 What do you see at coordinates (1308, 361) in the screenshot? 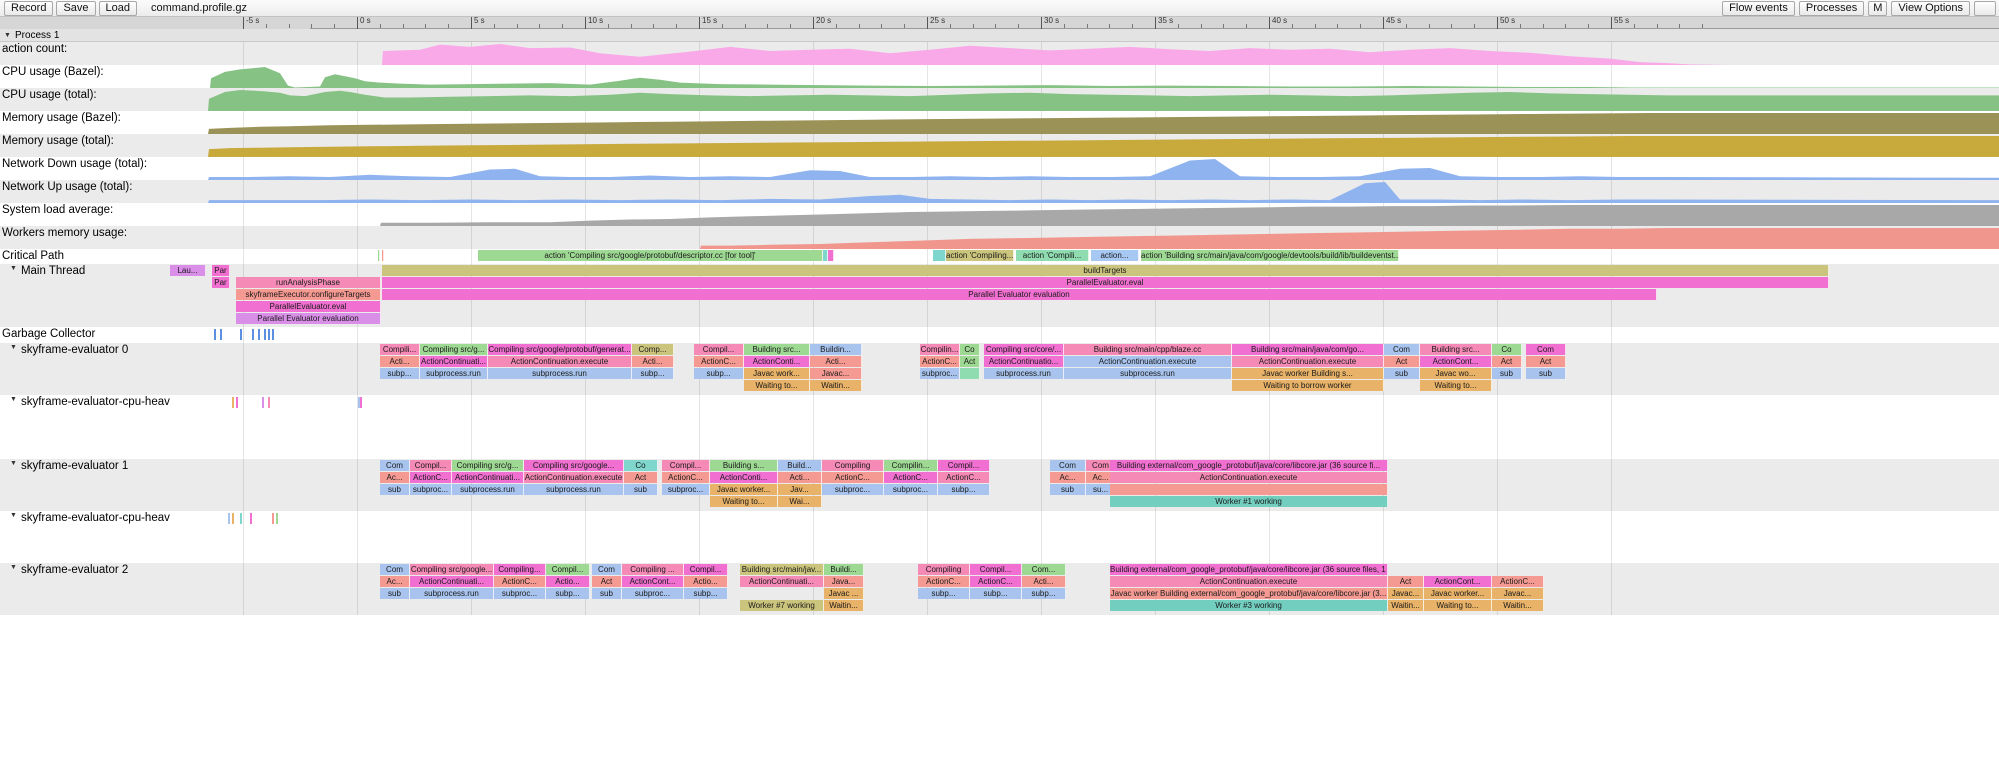
I see `trace-slice: ActionContinuation.execute` at bounding box center [1308, 361].